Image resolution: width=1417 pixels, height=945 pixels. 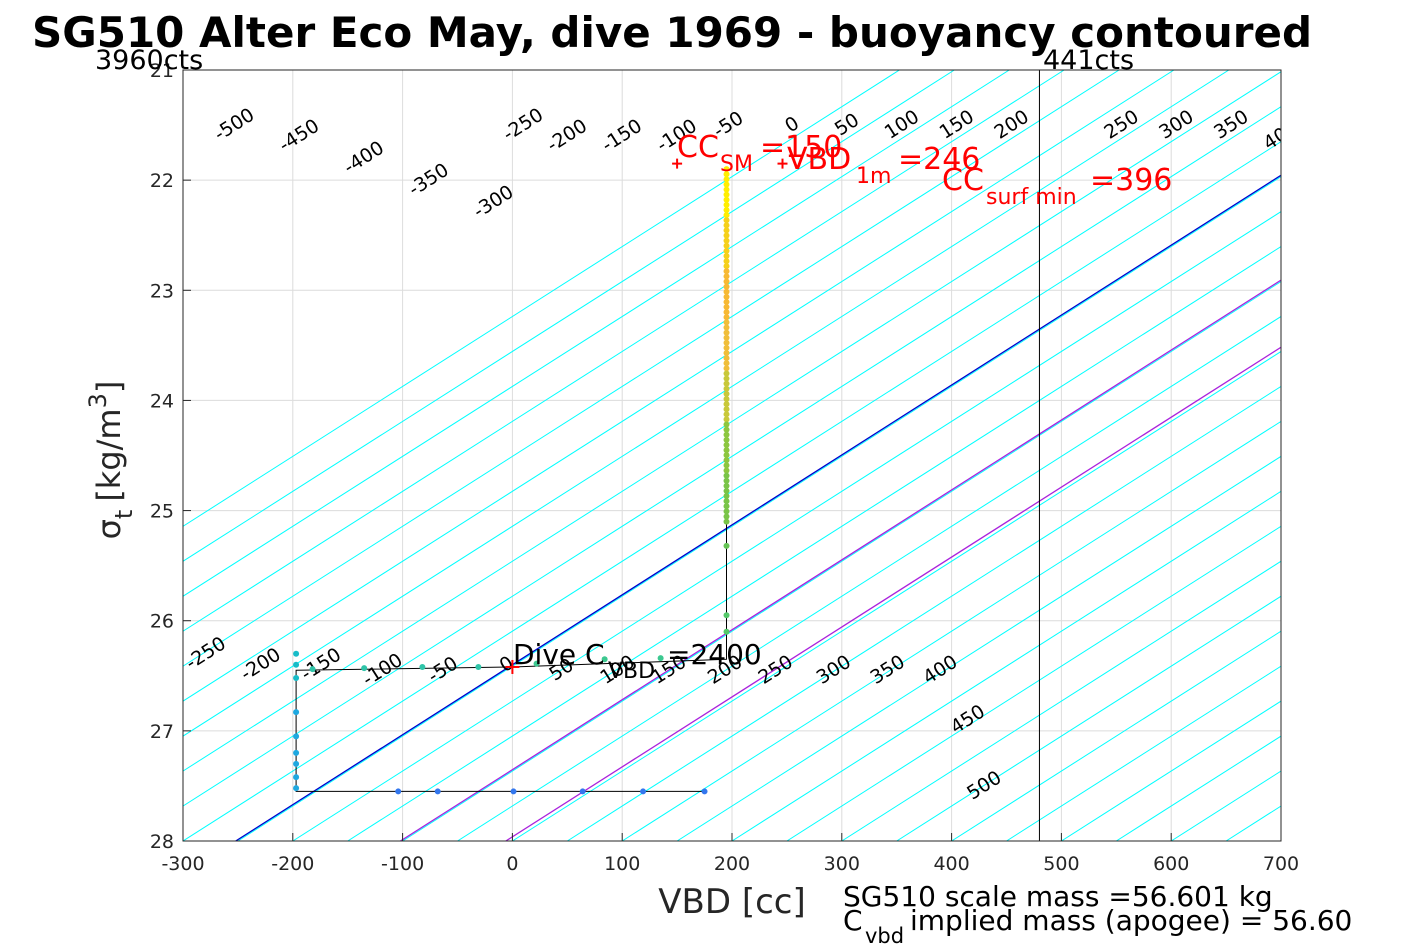 What do you see at coordinates (162, 622) in the screenshot?
I see `y-tick-label: 26` at bounding box center [162, 622].